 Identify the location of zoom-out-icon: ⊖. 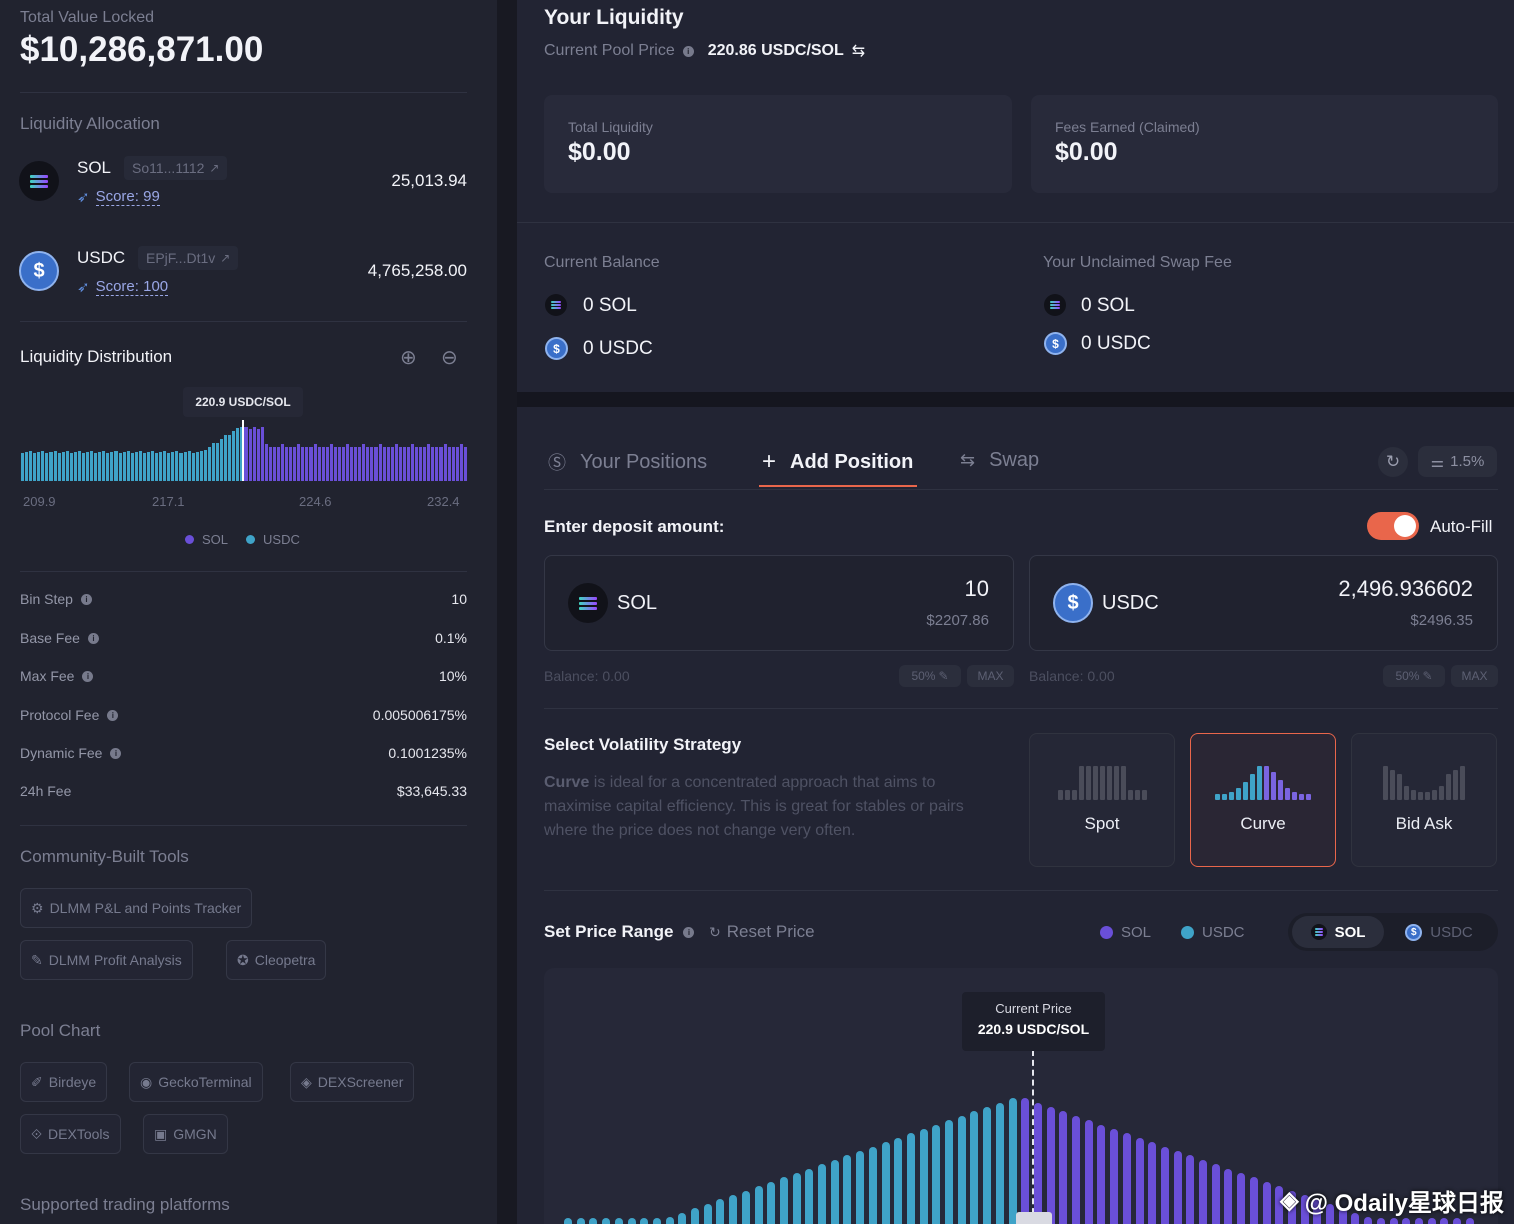
(449, 358).